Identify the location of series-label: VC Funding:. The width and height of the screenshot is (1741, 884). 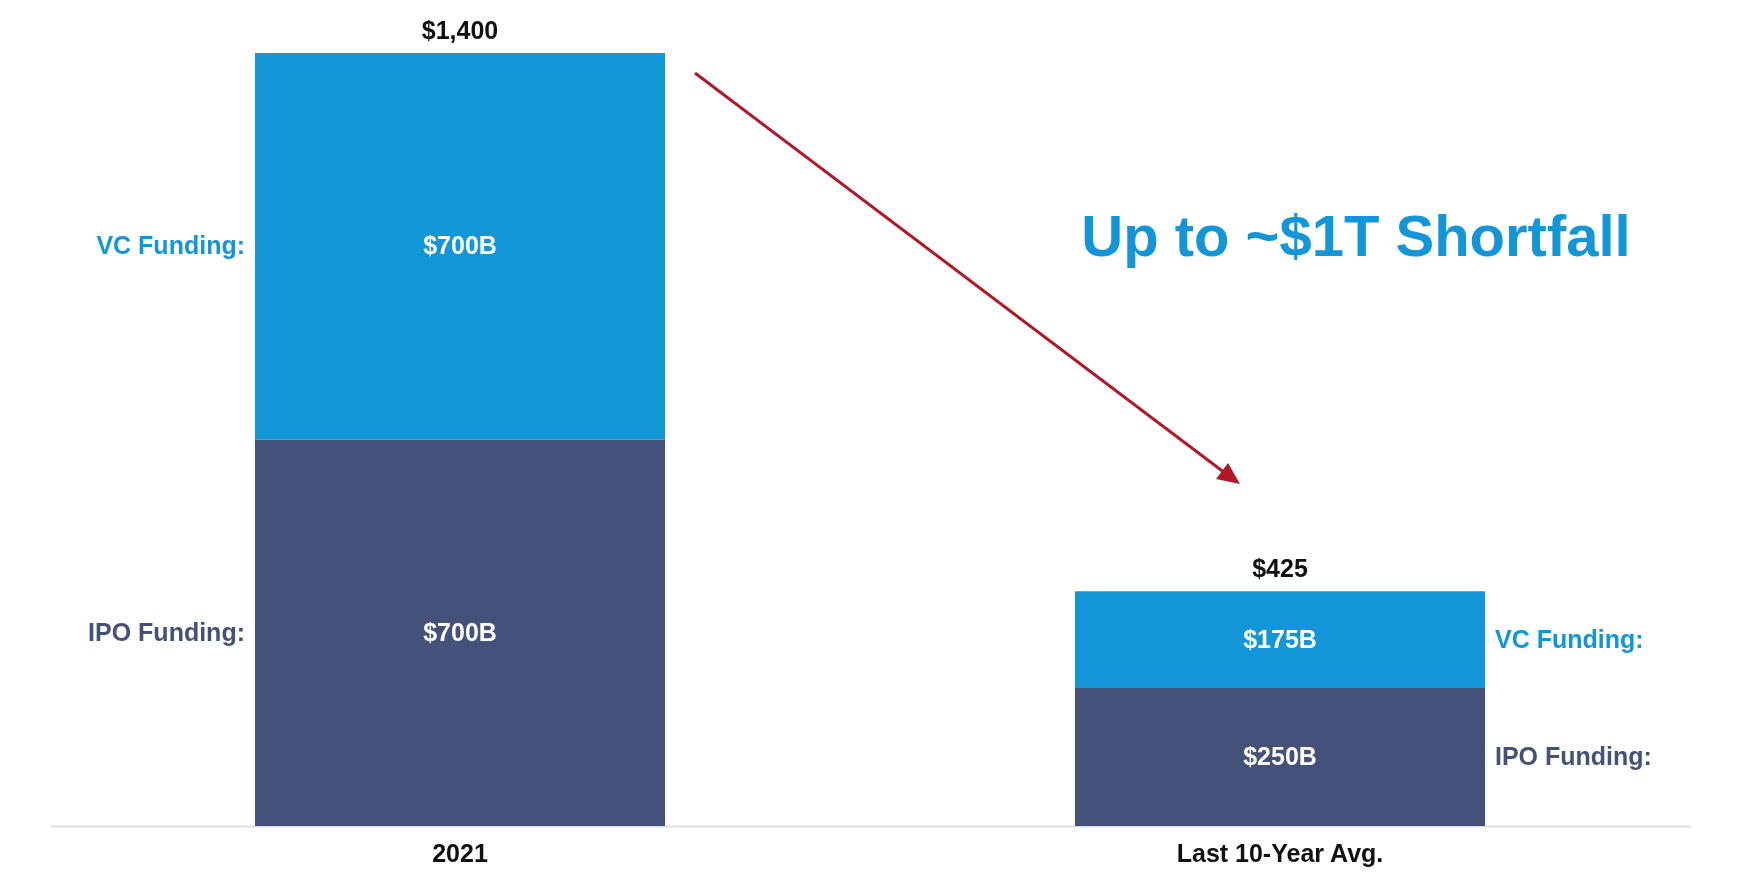
(170, 245).